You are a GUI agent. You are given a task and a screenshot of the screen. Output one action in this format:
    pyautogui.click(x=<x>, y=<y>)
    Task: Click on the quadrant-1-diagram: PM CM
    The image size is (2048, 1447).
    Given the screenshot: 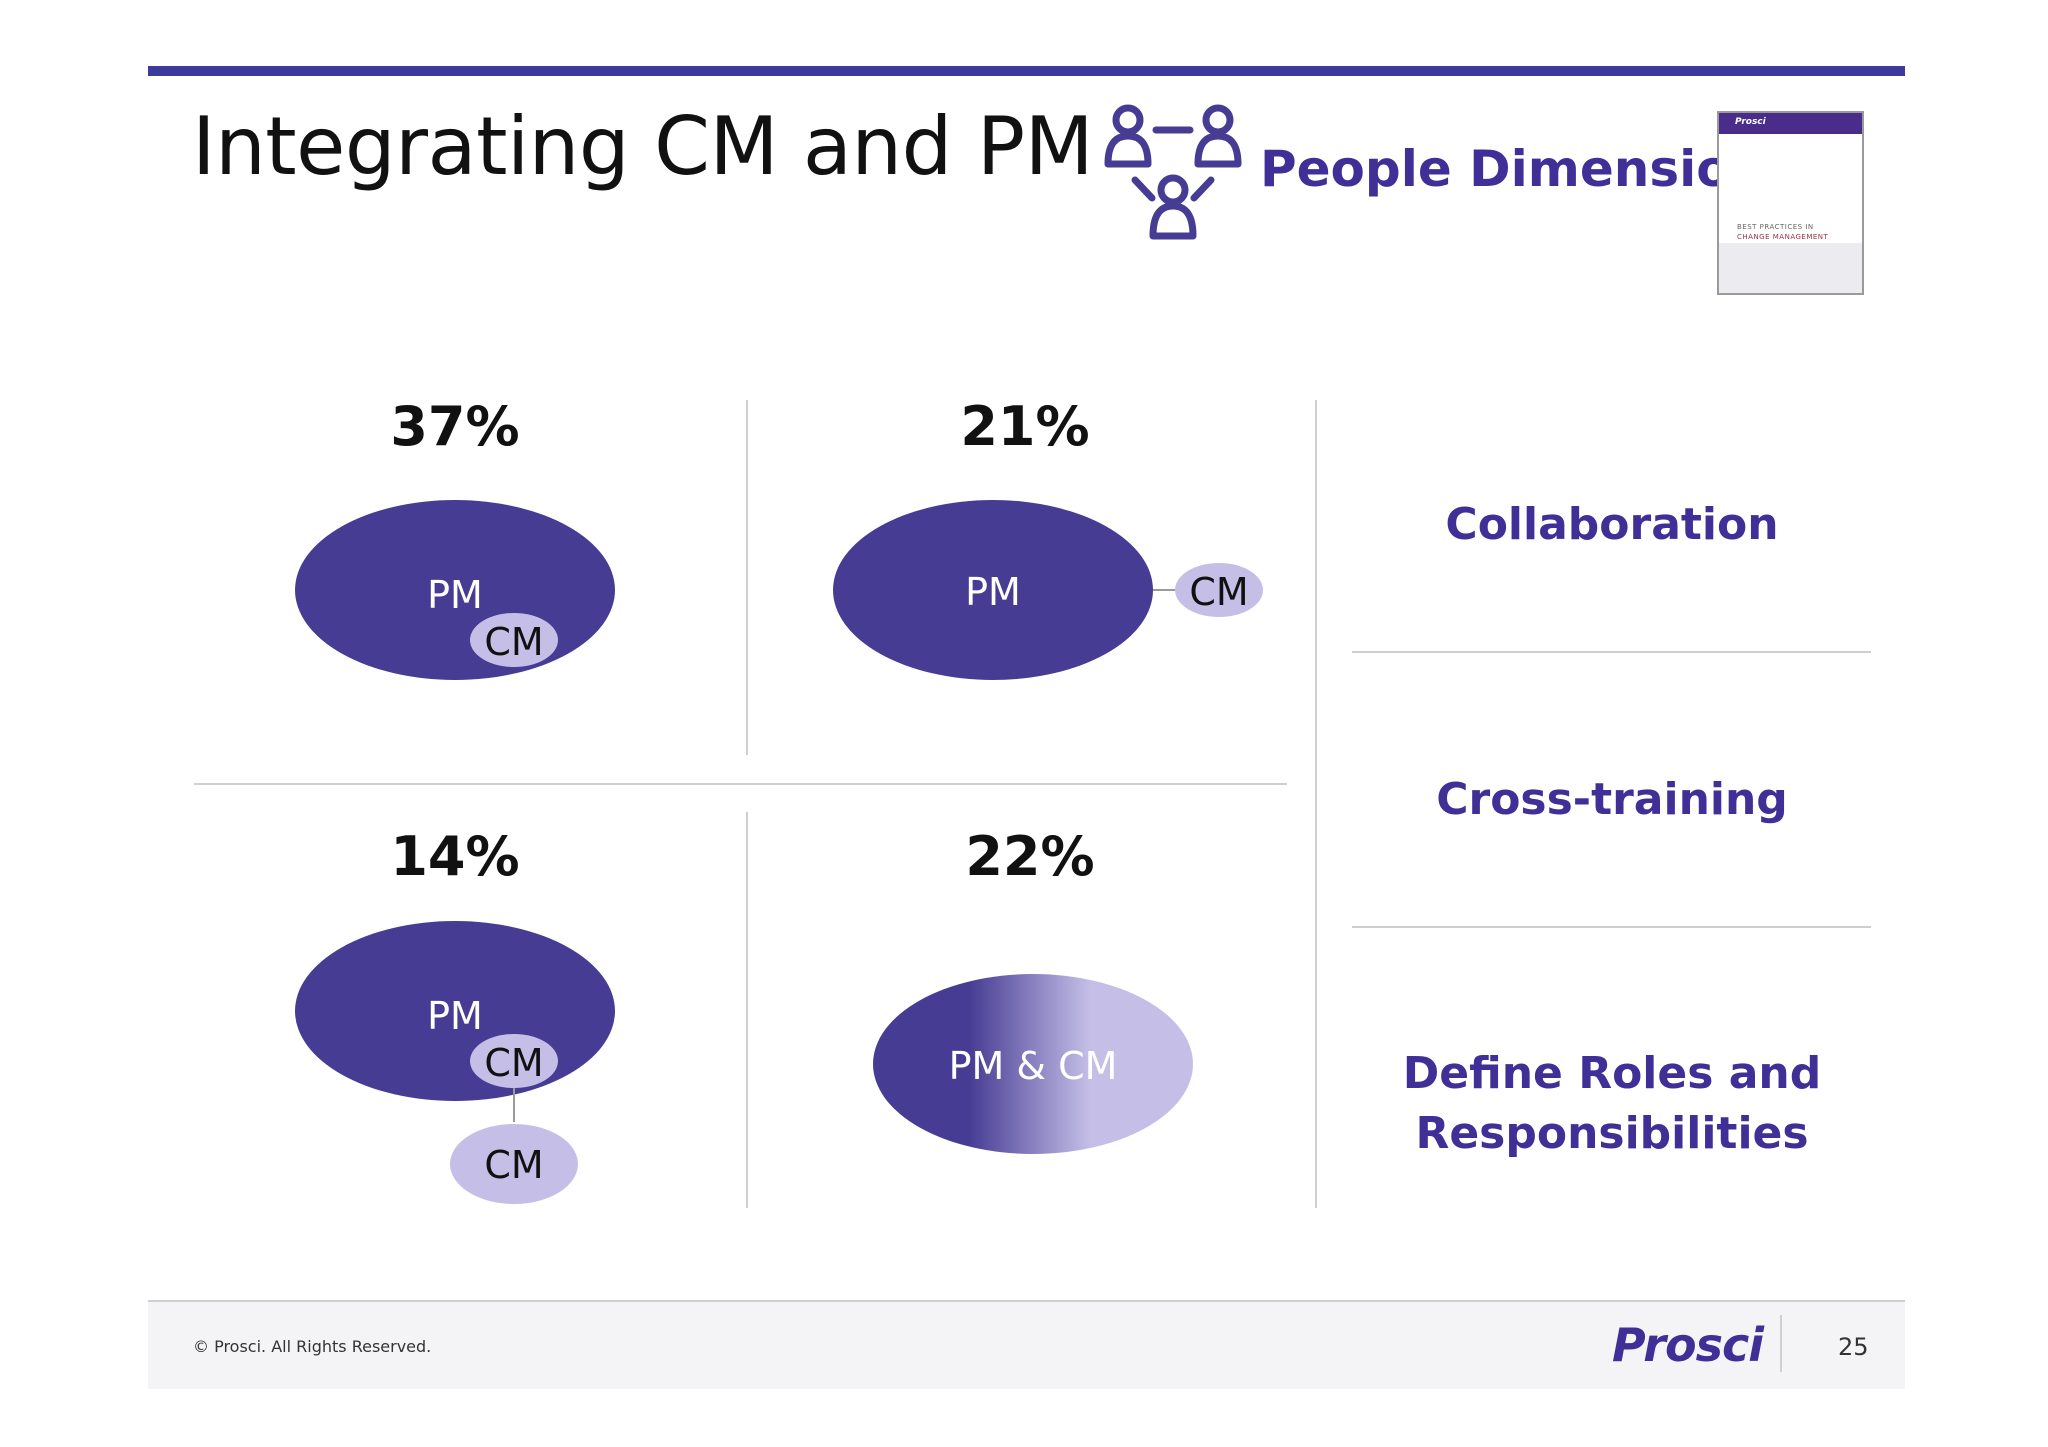 What is the action you would take?
    pyautogui.click(x=455, y=590)
    